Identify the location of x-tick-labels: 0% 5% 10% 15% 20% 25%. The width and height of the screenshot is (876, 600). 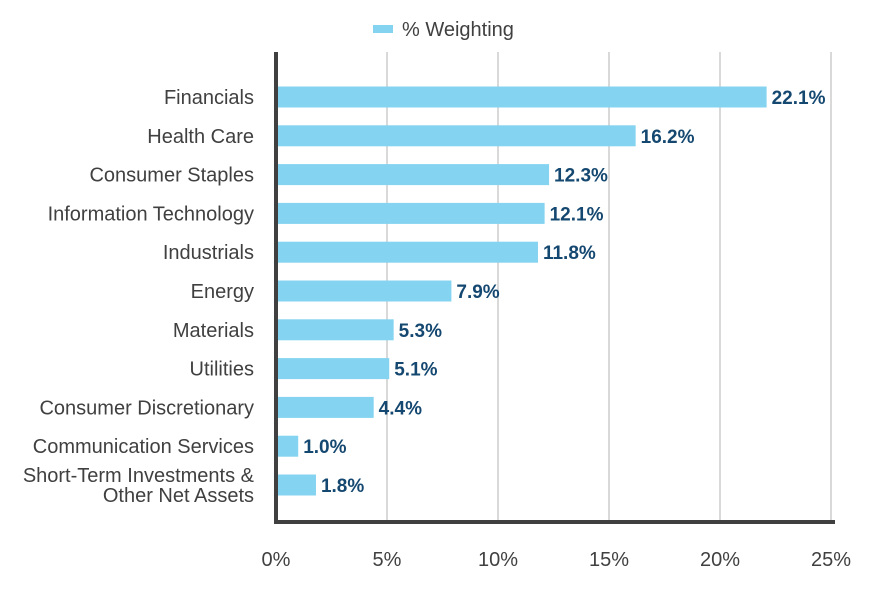
(557, 560).